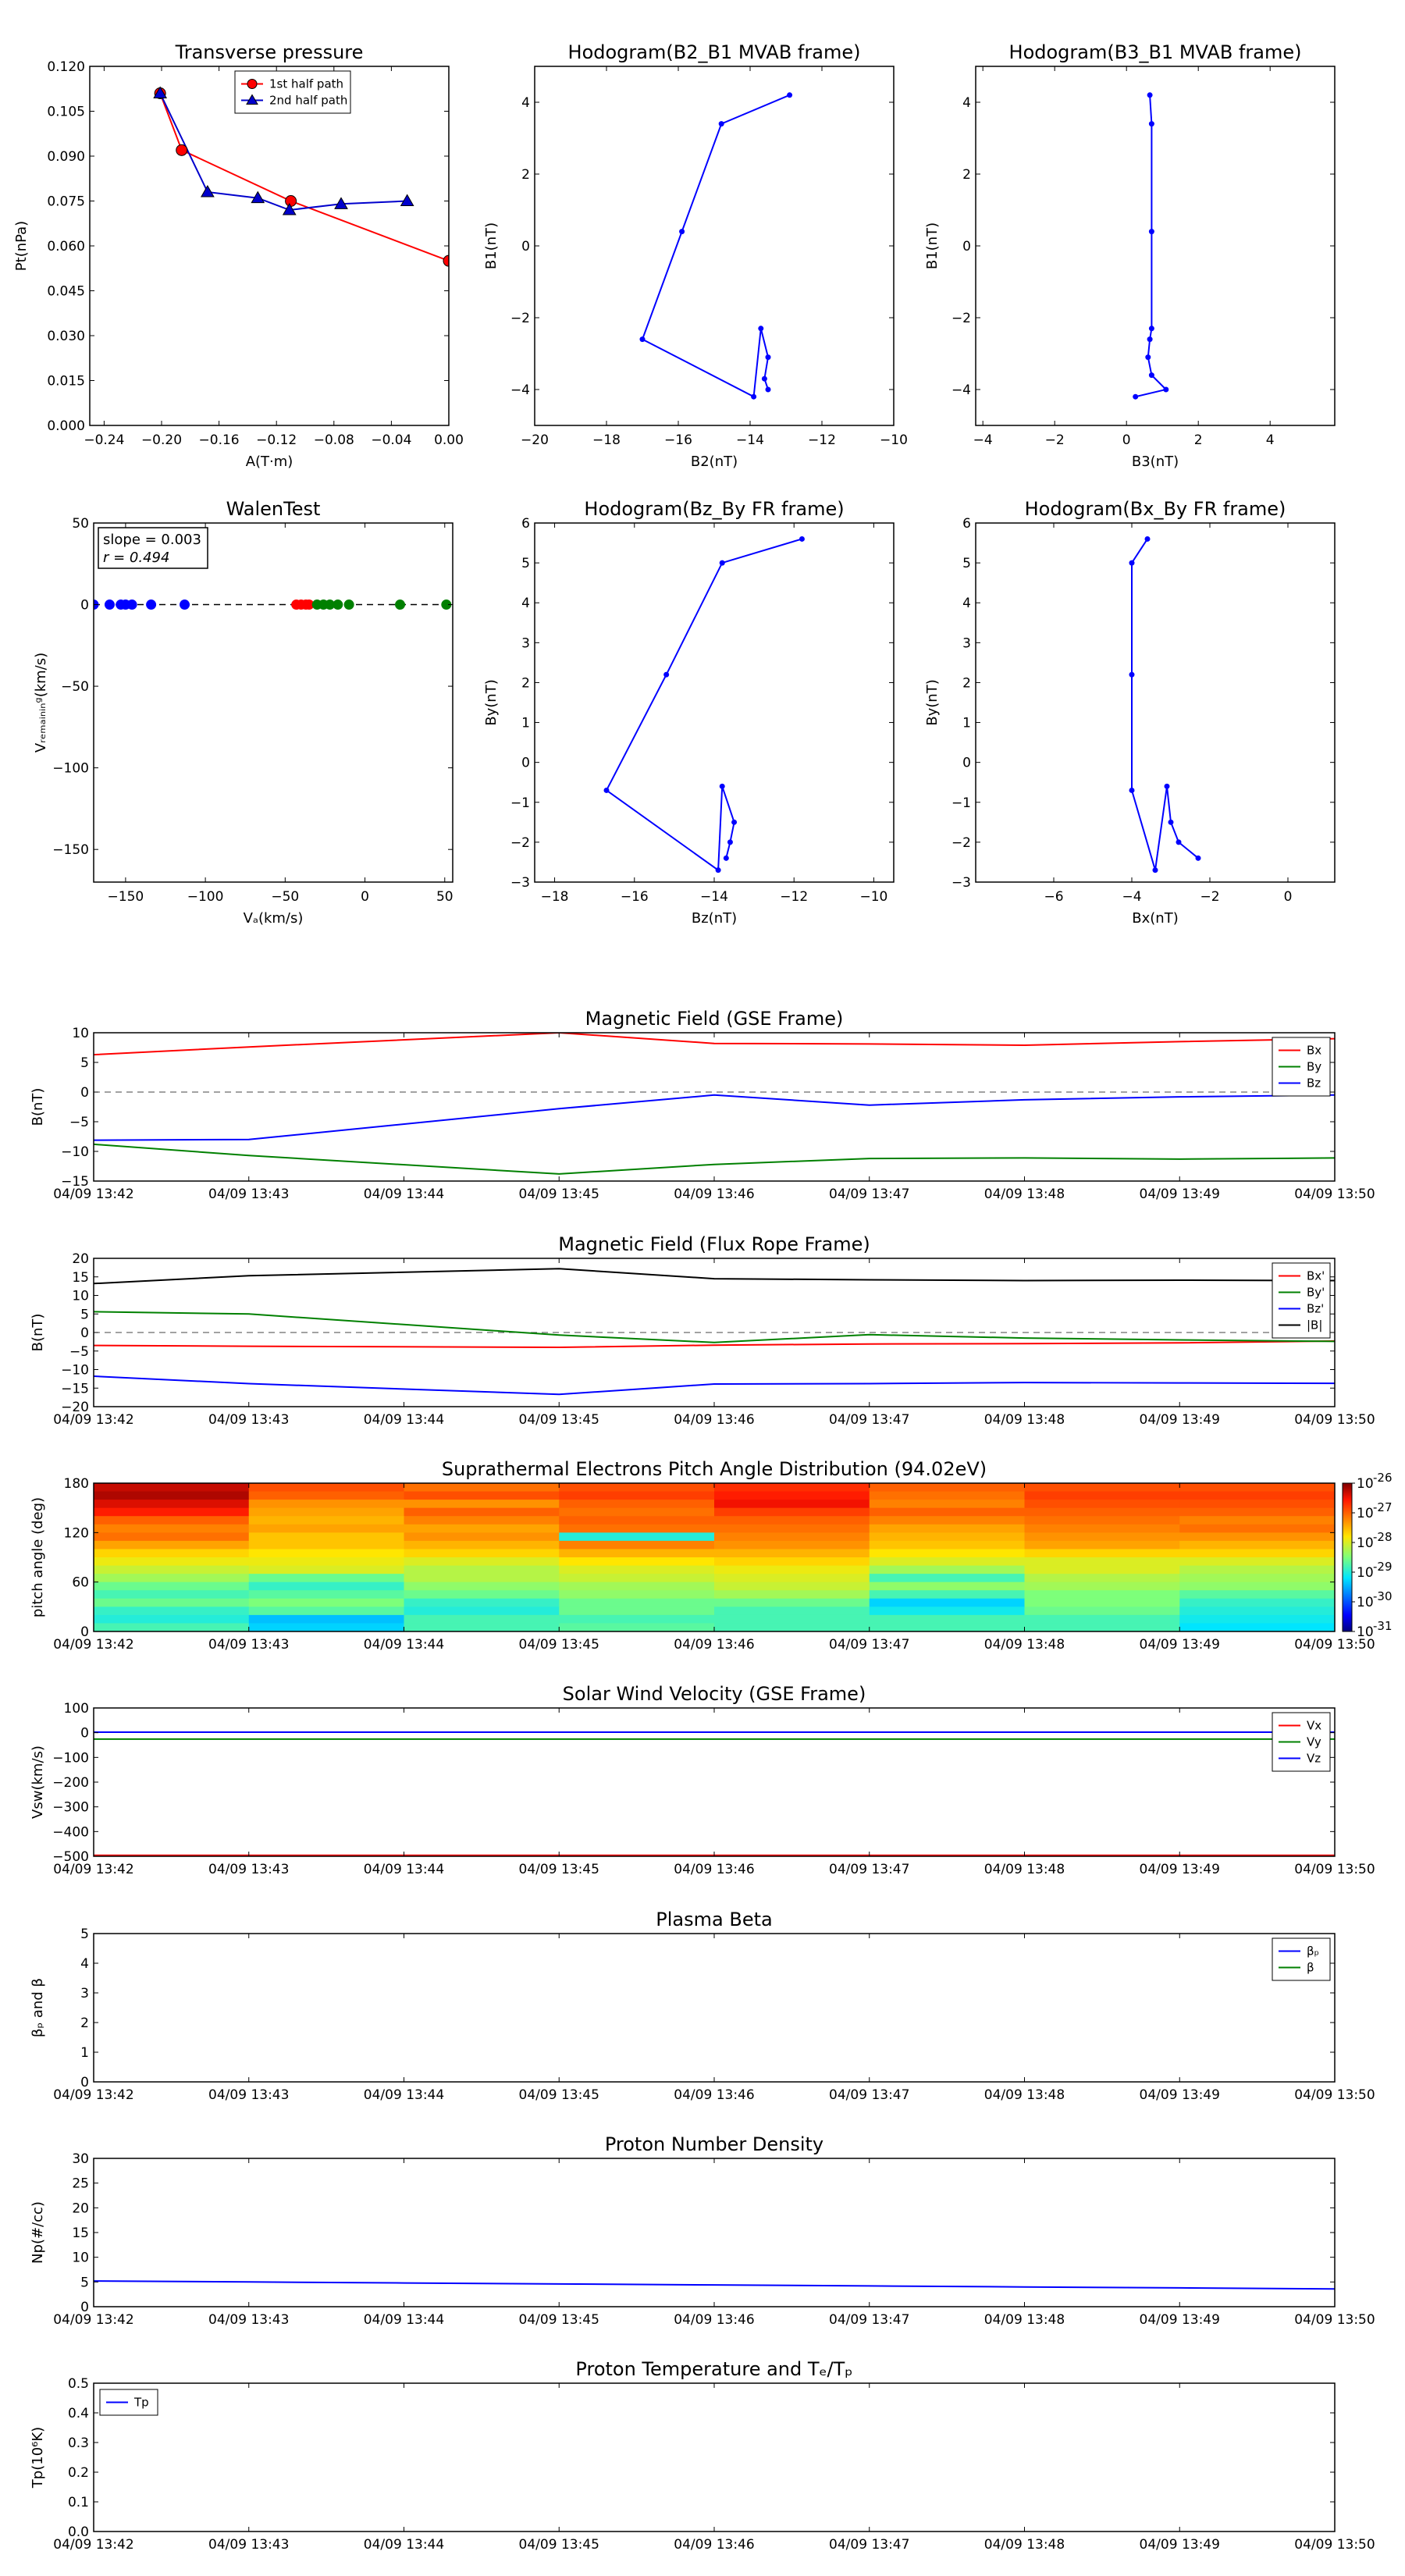 This screenshot has width=1405, height=2576. Describe the element at coordinates (445, 897) in the screenshot. I see `x-tick-label: 50` at that location.